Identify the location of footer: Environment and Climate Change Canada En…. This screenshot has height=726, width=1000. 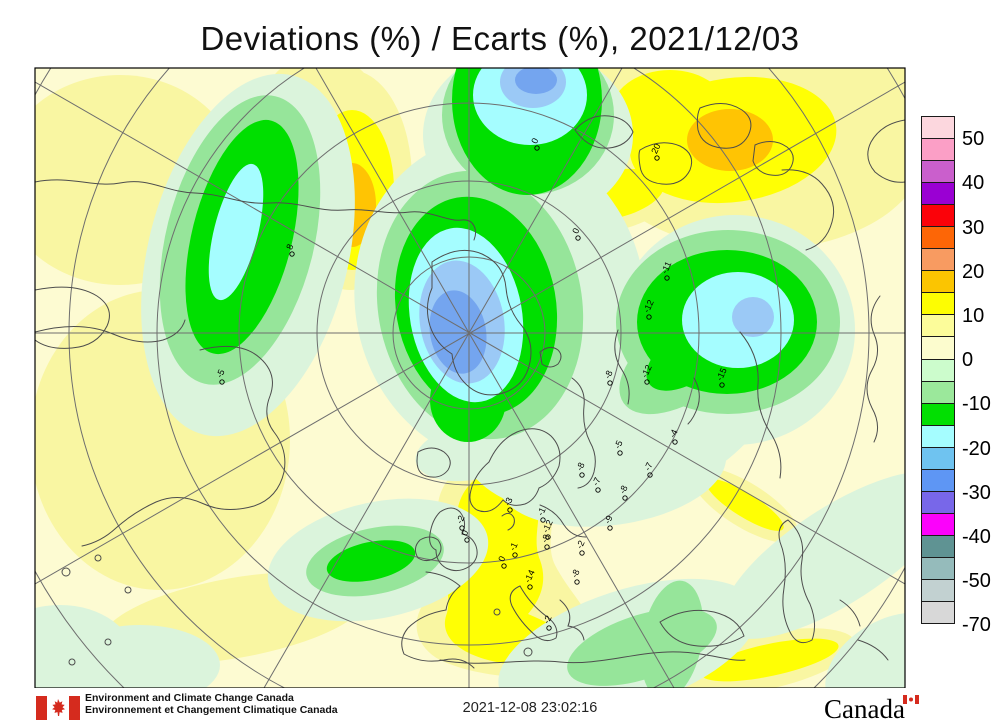
(500, 707).